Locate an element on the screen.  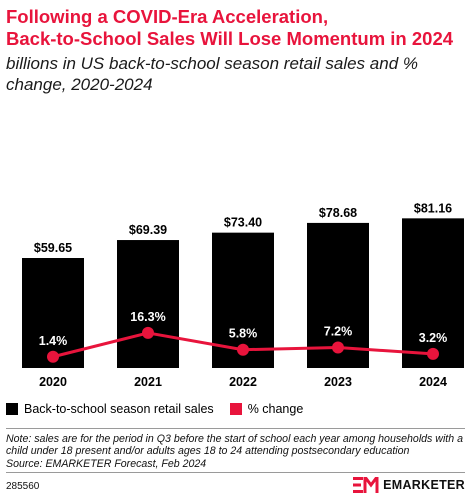
line-point-2023 is located at coordinates (338, 347).